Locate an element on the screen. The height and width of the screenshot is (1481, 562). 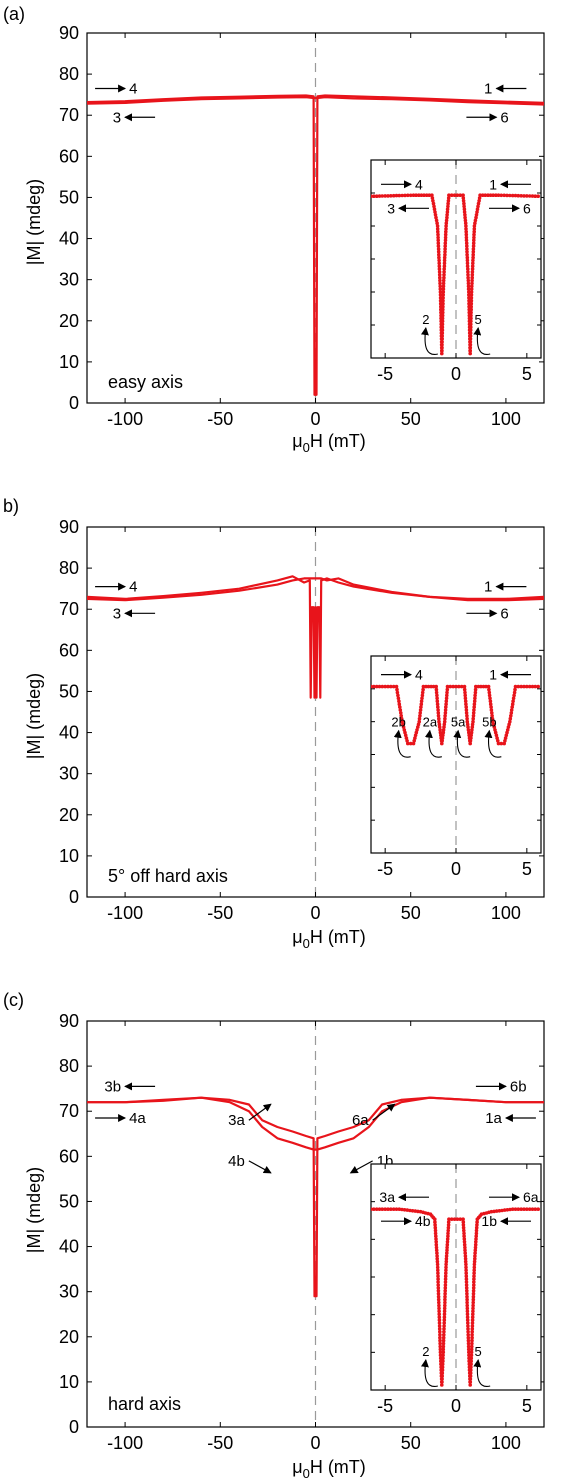
annotation: easy axis is located at coordinates (145, 382).